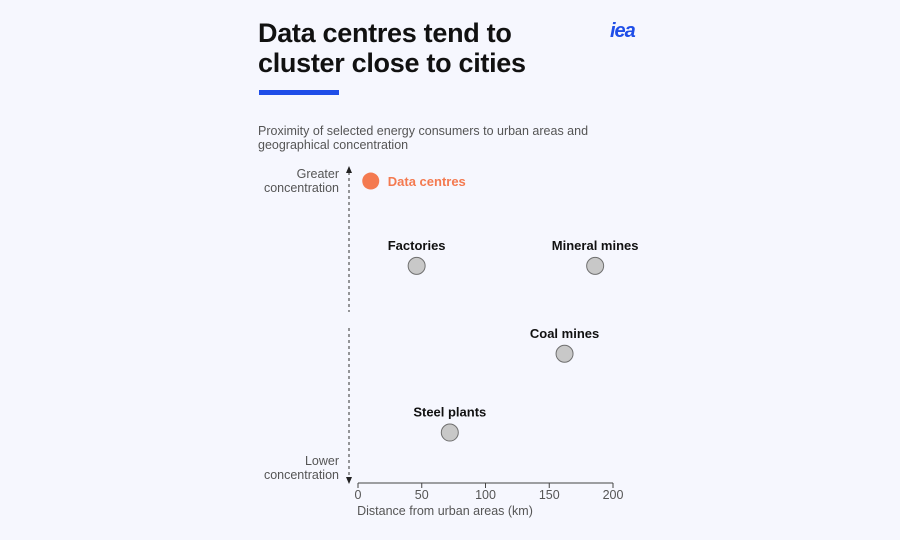 The width and height of the screenshot is (900, 540). Describe the element at coordinates (371, 181) in the screenshot. I see `data-point-highlight` at that location.